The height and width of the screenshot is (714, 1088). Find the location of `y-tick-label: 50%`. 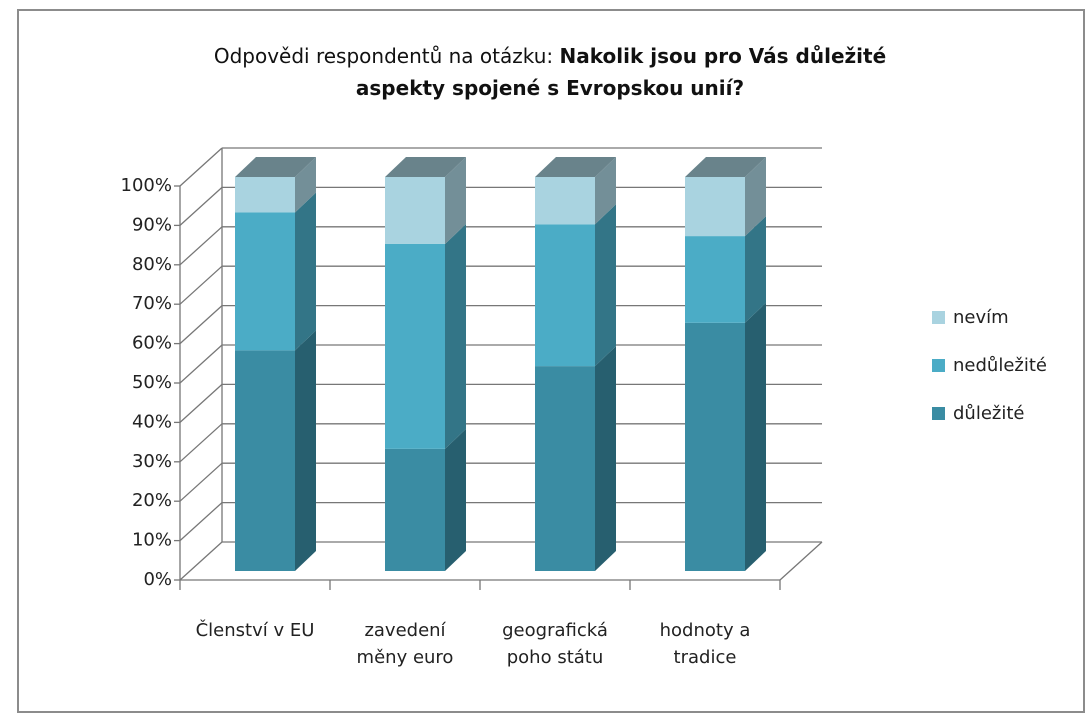

y-tick-label: 50% is located at coordinates (152, 382).